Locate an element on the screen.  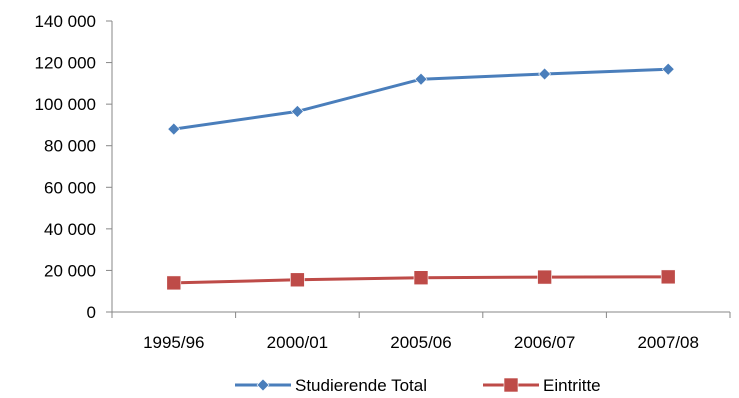
legend-label: Eintritte is located at coordinates (572, 385).